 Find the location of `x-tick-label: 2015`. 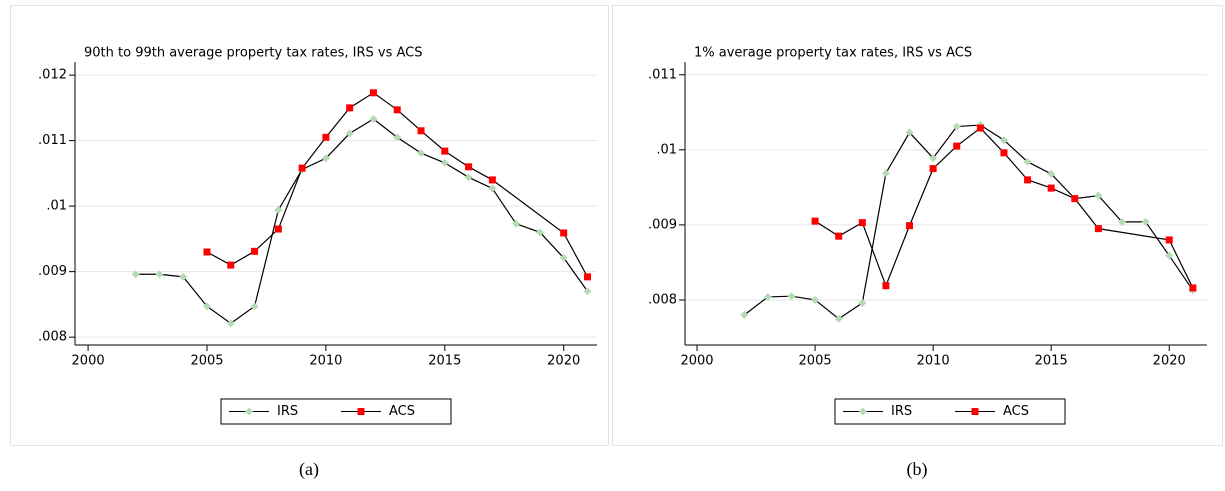

x-tick-label: 2015 is located at coordinates (444, 361).